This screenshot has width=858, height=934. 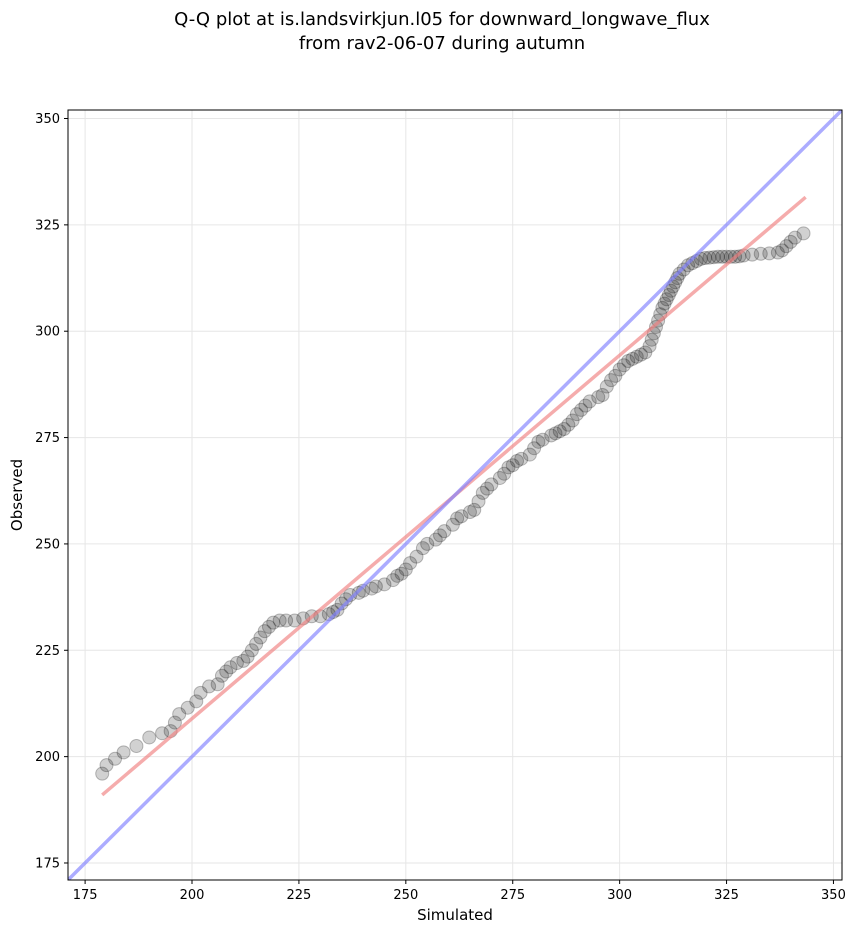 I want to click on y-tick-label: 200, so click(x=47, y=757).